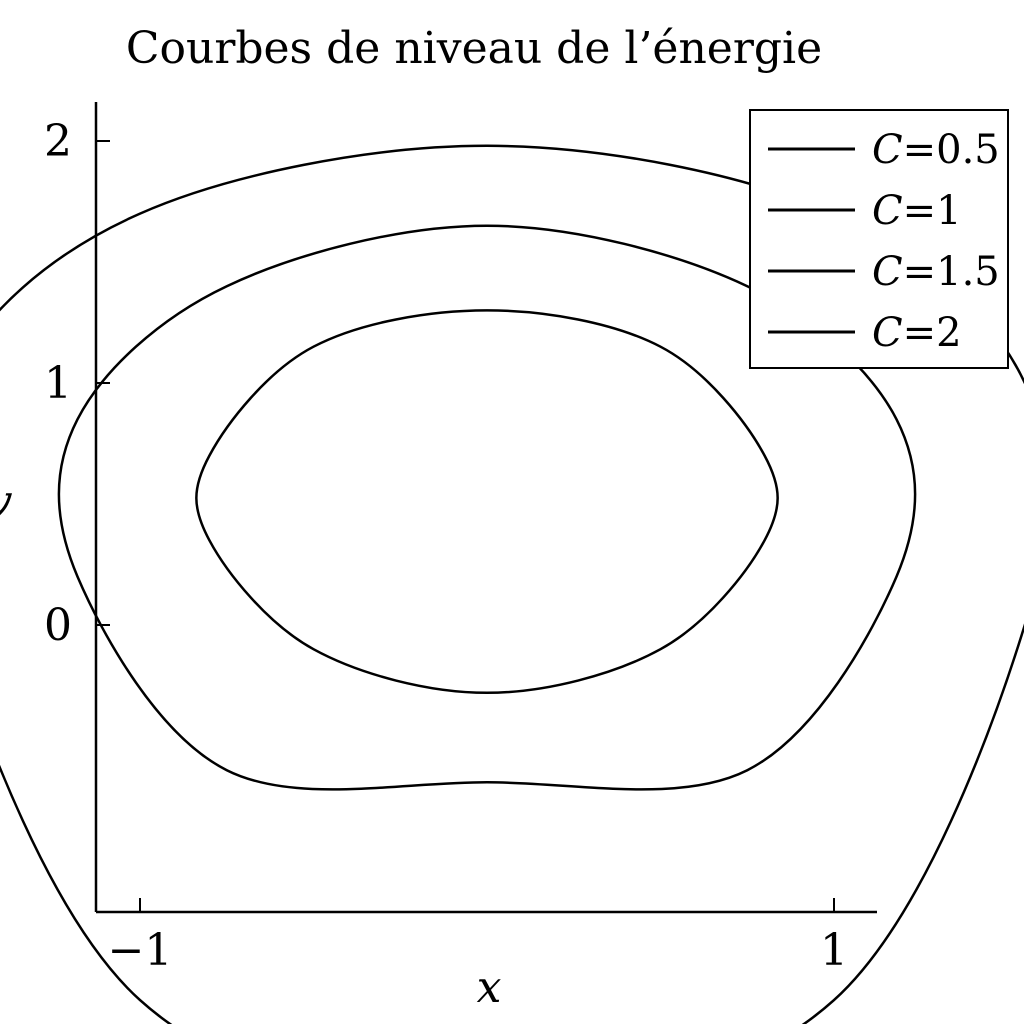  Describe the element at coordinates (834, 950) in the screenshot. I see `x-tick-label: 1` at that location.